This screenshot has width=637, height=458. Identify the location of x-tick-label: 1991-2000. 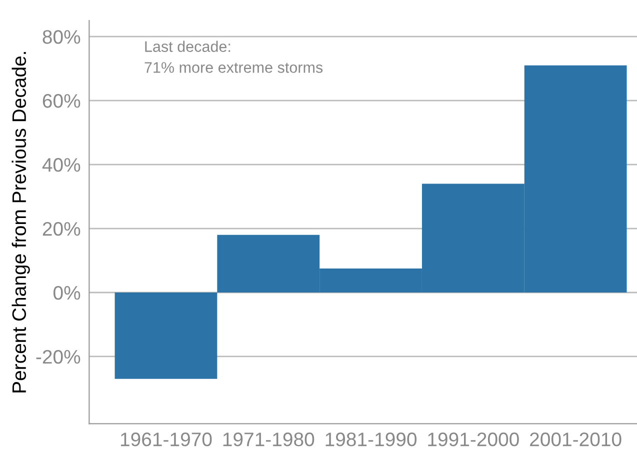
(473, 439).